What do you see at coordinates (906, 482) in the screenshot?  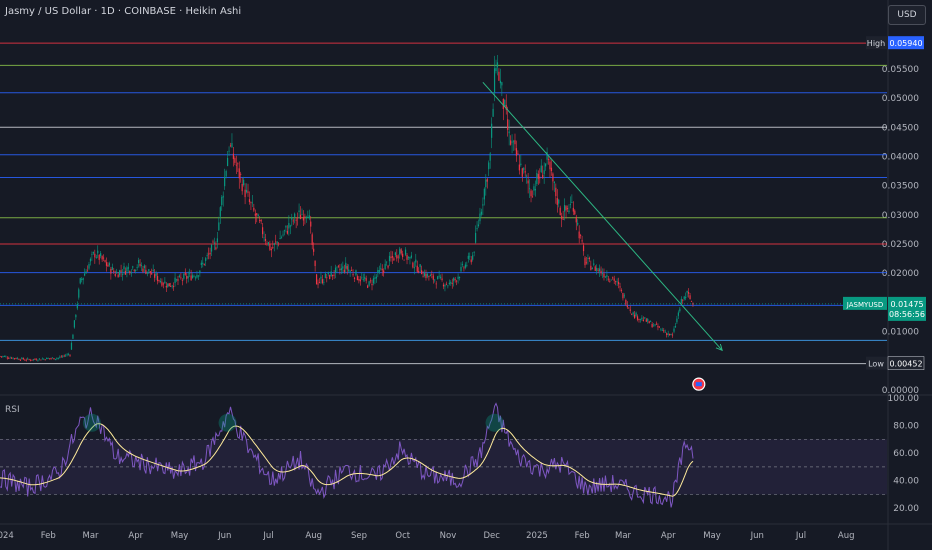 I see `rsi-tick-label: 40.00` at bounding box center [906, 482].